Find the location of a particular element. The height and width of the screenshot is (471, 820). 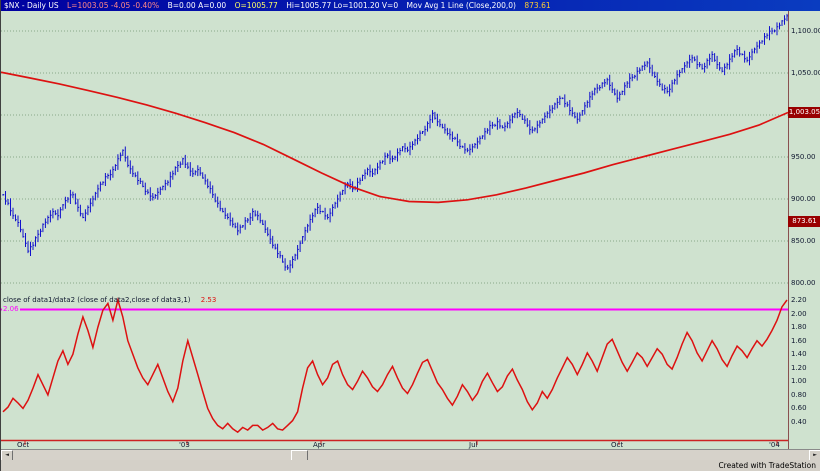

sub-y-axis-label: 0.60 is located at coordinates (799, 408).